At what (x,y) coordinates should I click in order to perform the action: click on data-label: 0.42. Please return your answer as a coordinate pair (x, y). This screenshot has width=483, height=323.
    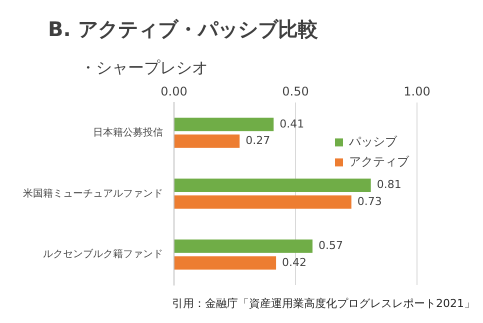
    Looking at the image, I should click on (294, 262).